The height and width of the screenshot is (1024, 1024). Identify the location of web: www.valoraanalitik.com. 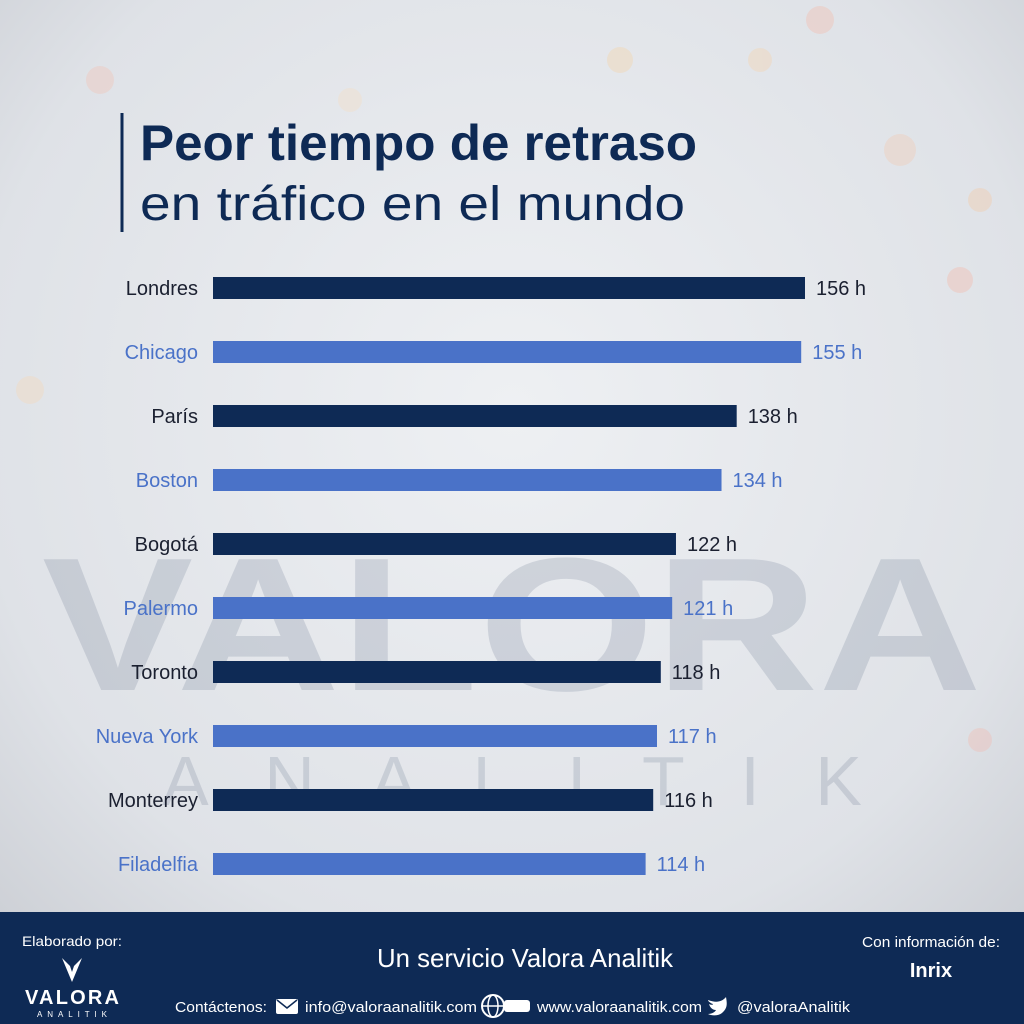
(619, 1007).